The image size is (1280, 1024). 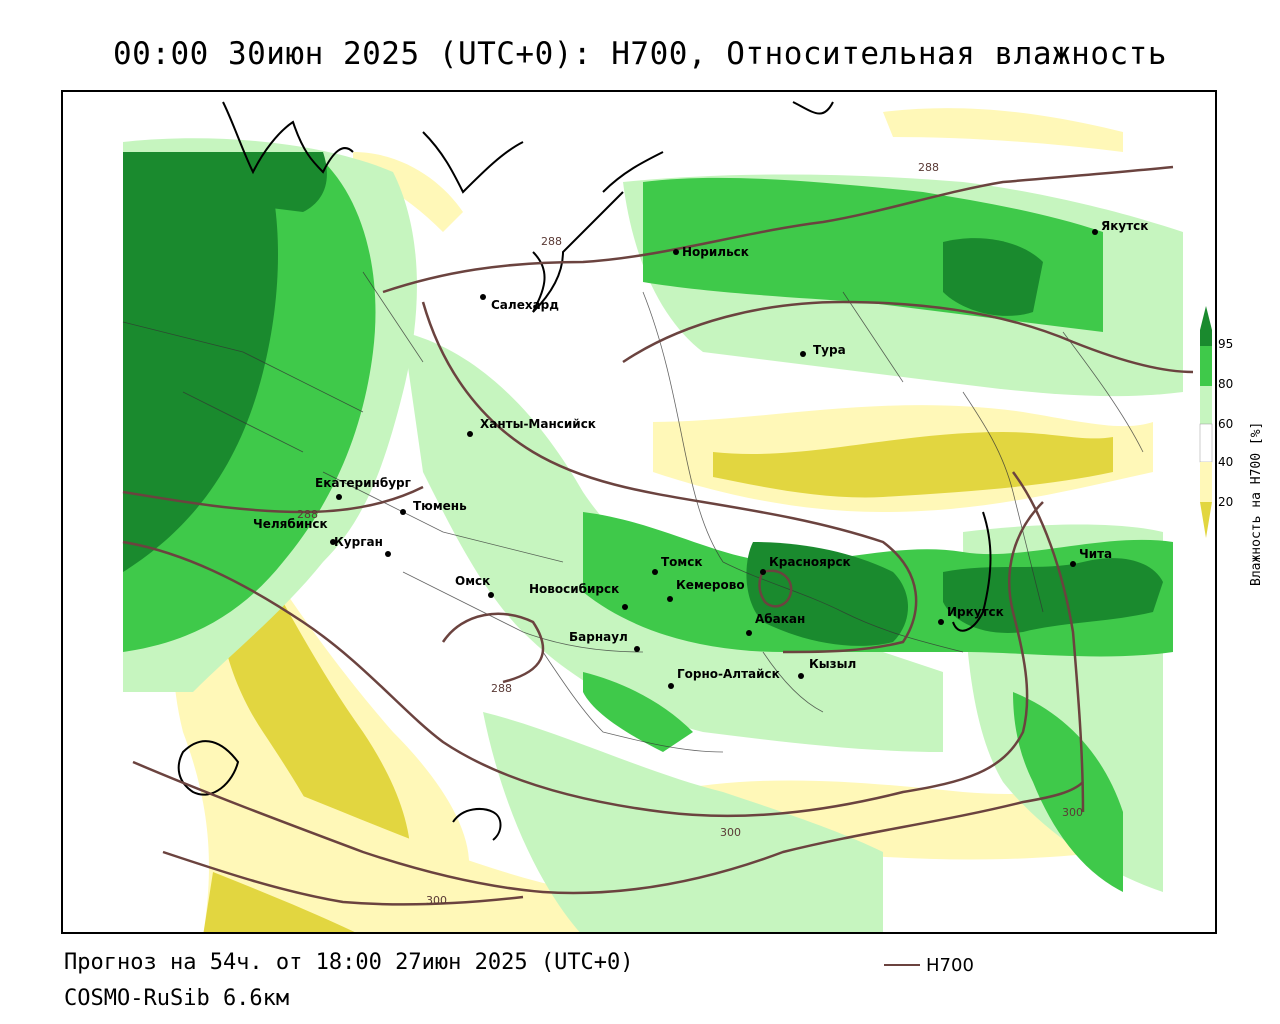 I want to click on colorbar-tick: 20, so click(x=1225, y=502).